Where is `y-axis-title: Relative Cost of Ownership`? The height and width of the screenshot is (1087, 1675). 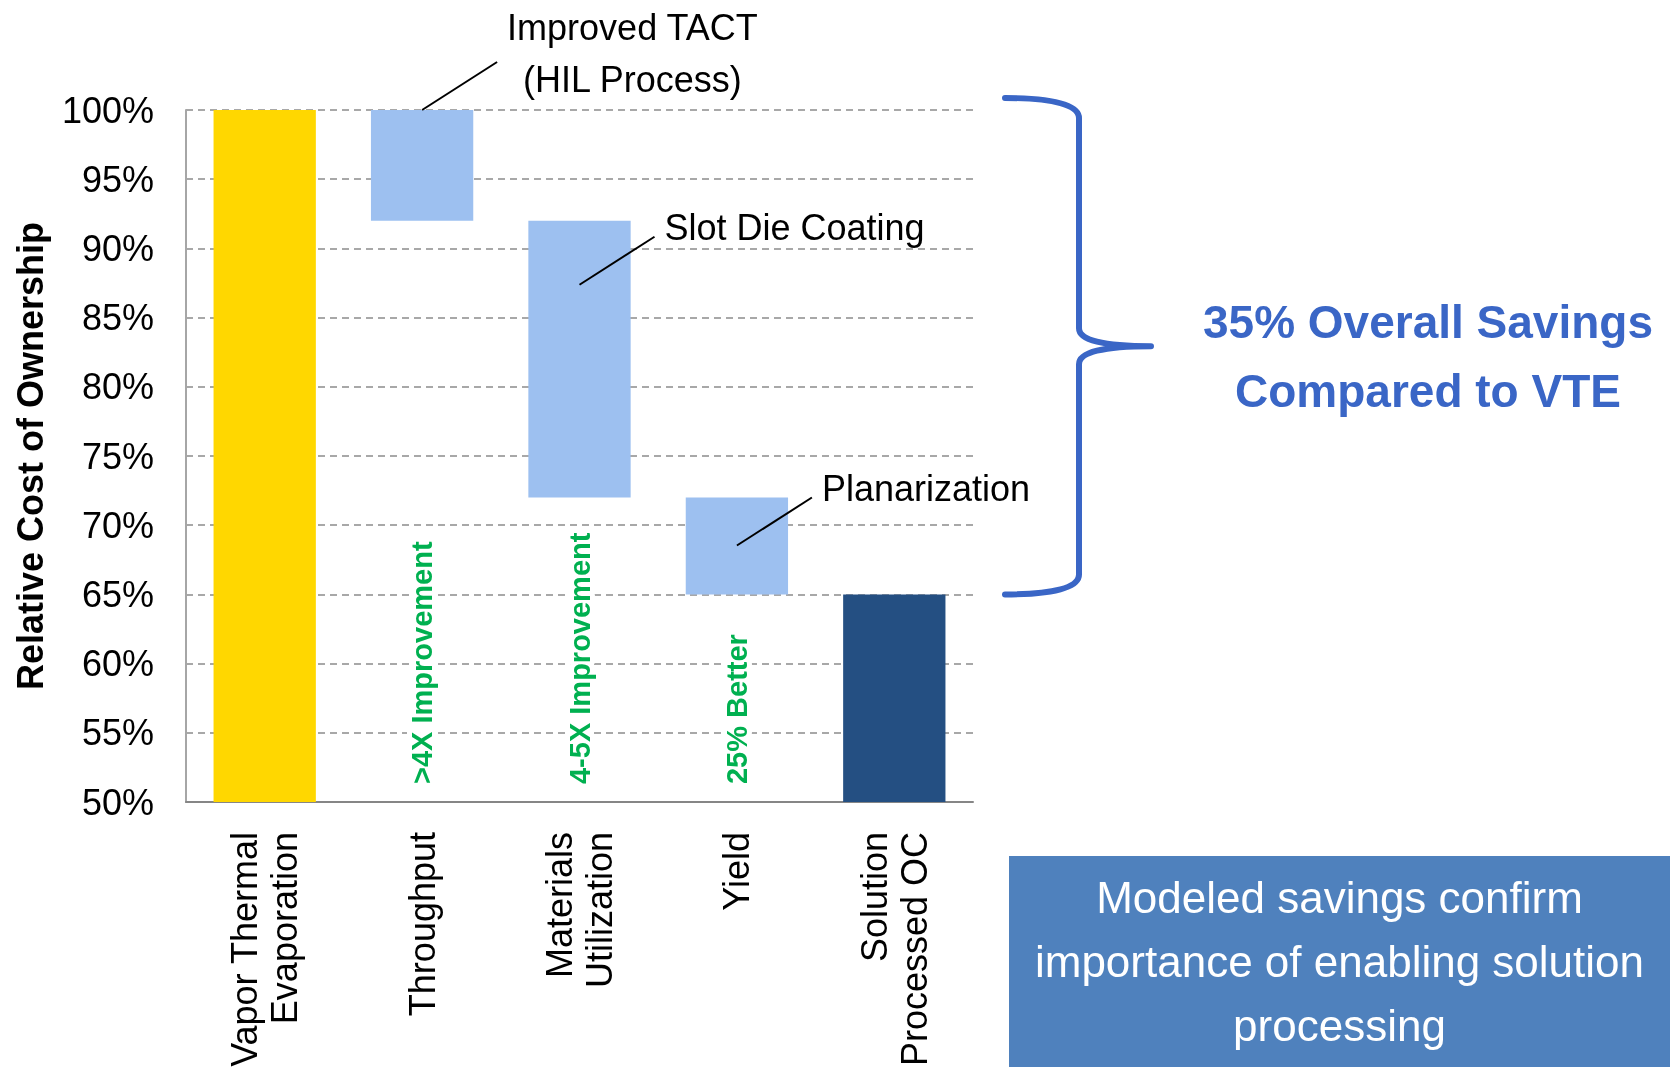 y-axis-title: Relative Cost of Ownership is located at coordinates (30, 456).